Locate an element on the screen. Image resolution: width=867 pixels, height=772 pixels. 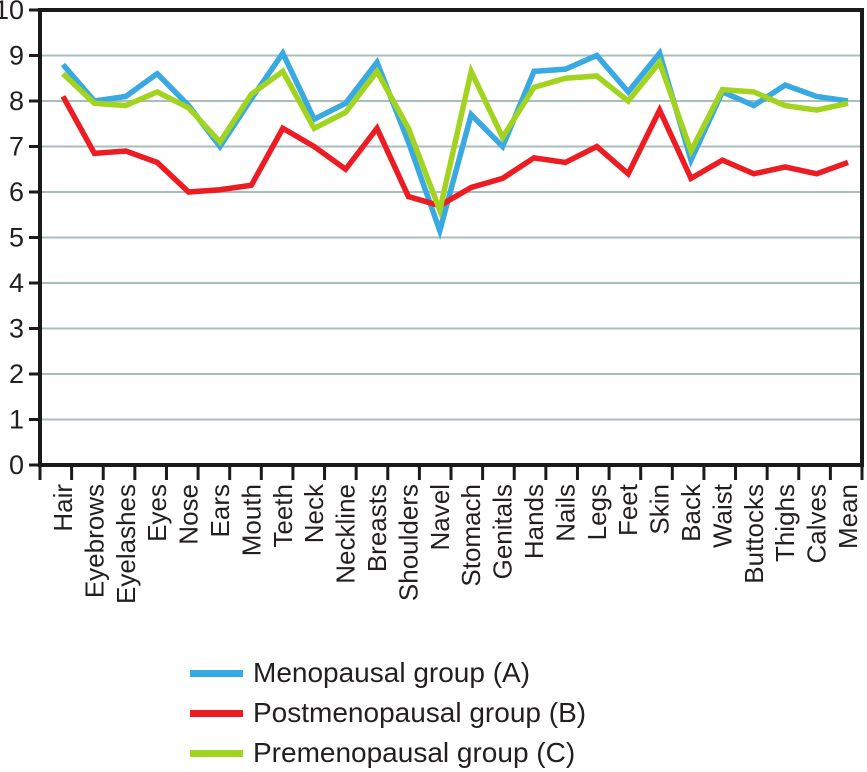
x-axis-label: Buttocks is located at coordinates (754, 534).